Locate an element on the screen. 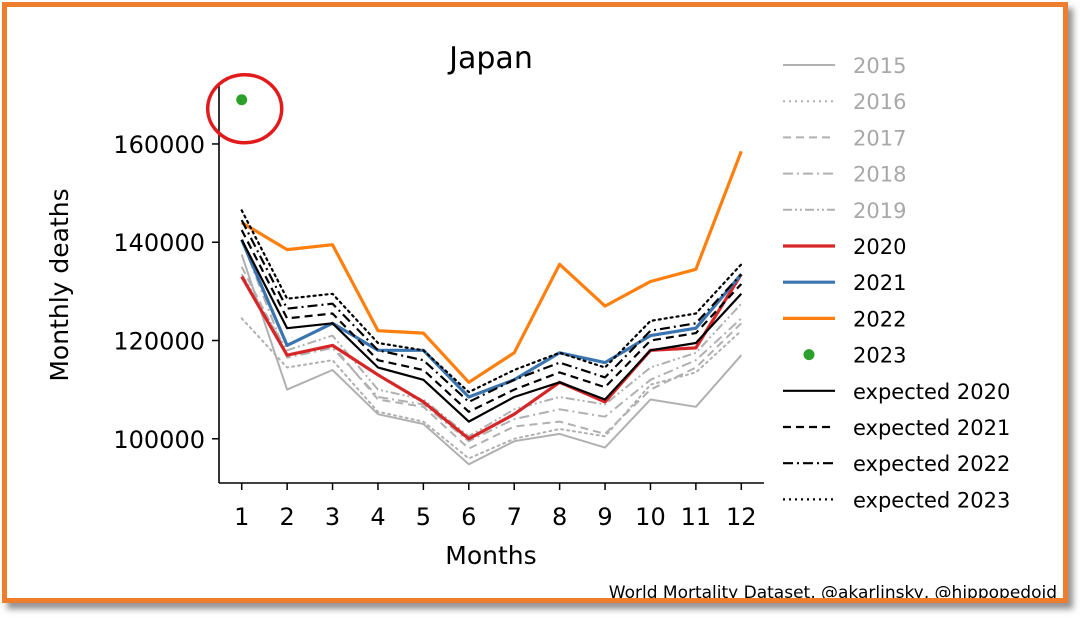 This screenshot has width=1080, height=625. x-tick-label: 4 is located at coordinates (377, 517).